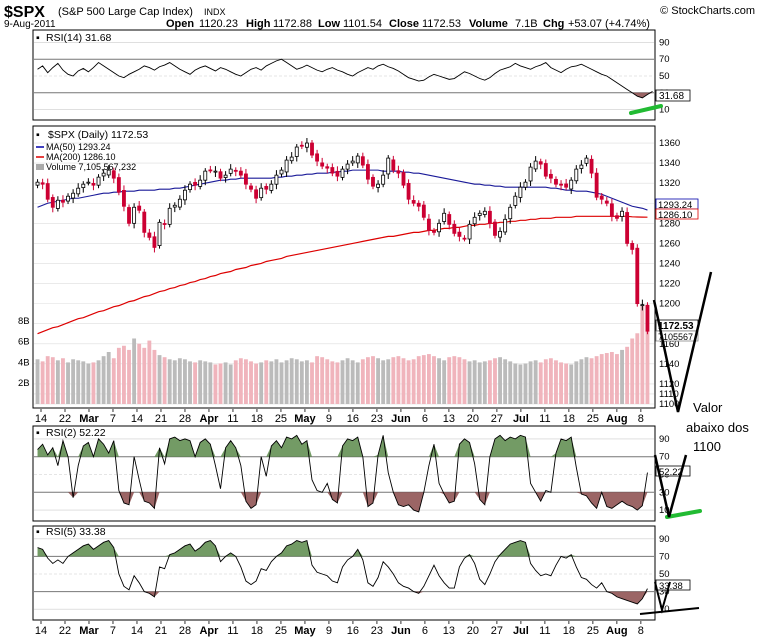  Describe the element at coordinates (497, 419) in the screenshot. I see `x-axis-top-label-27: 27` at that location.